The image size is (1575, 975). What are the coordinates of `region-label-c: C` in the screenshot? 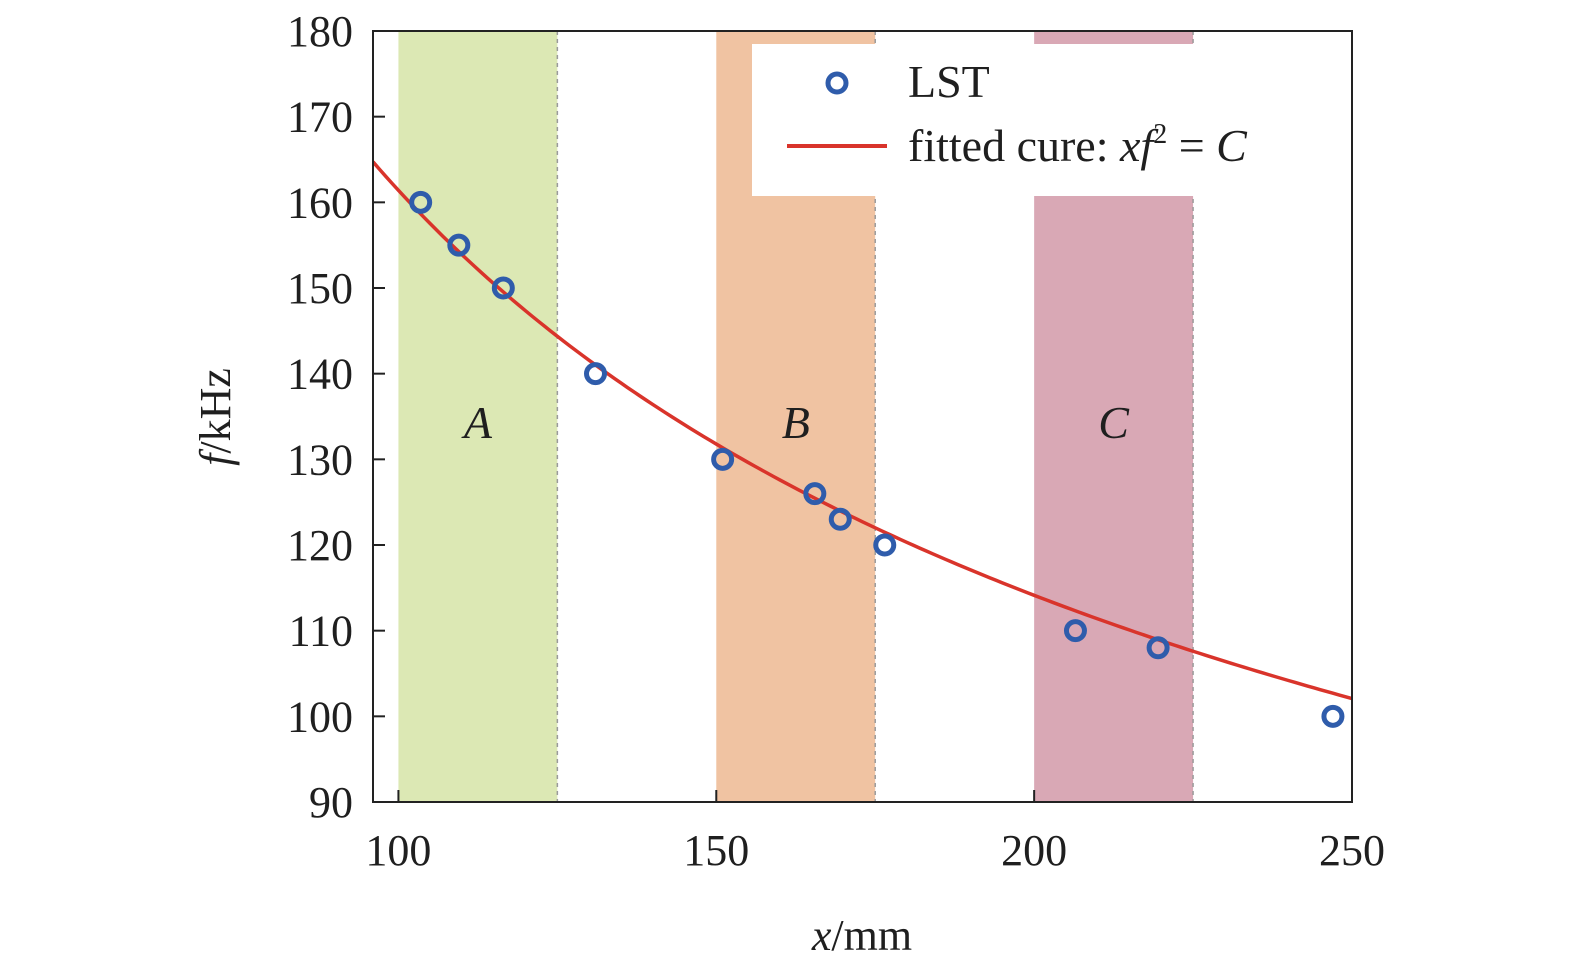 It's located at (1114, 422).